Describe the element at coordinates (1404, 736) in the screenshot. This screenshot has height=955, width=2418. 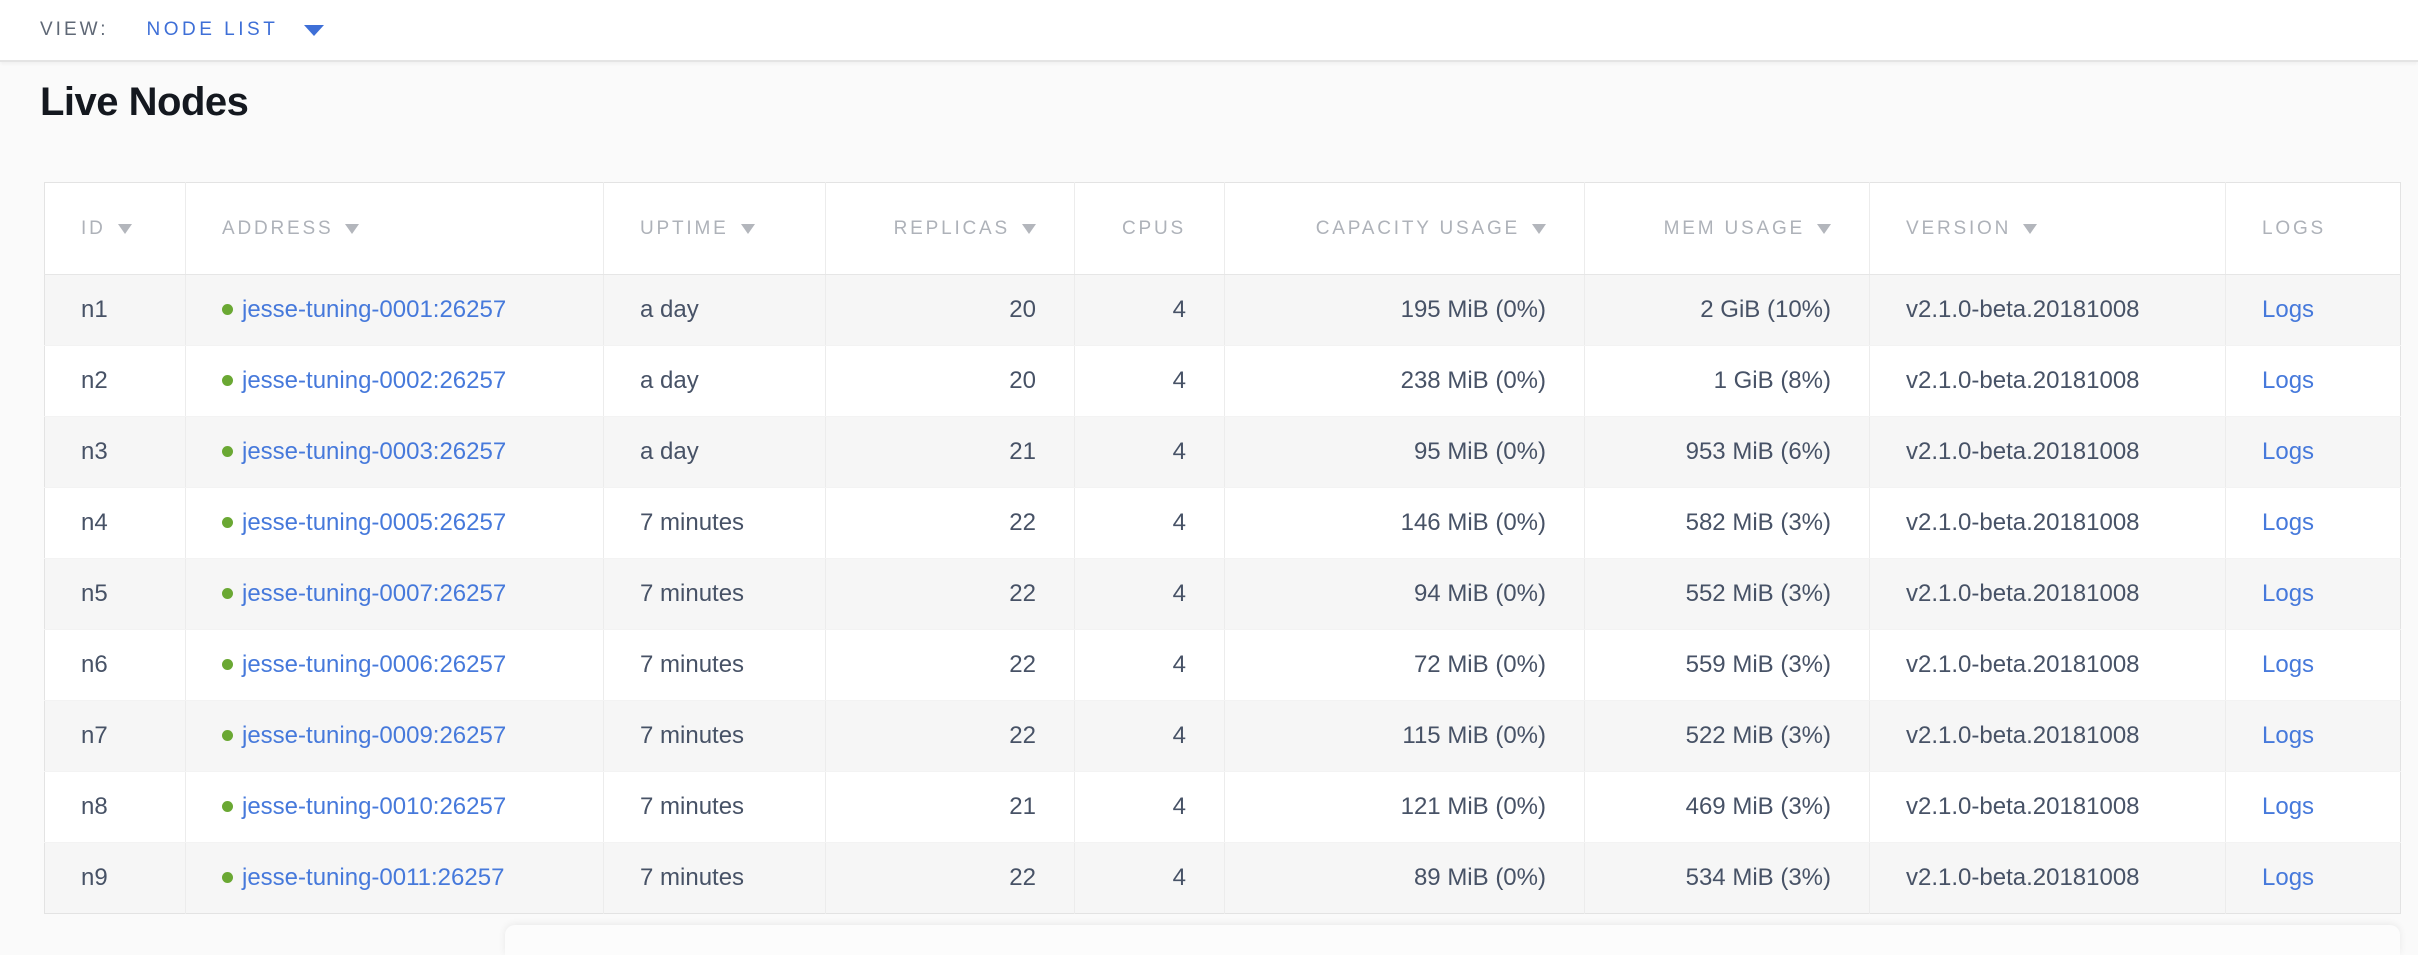
I see `cell-capacity: 115 MiB (0%)` at that location.